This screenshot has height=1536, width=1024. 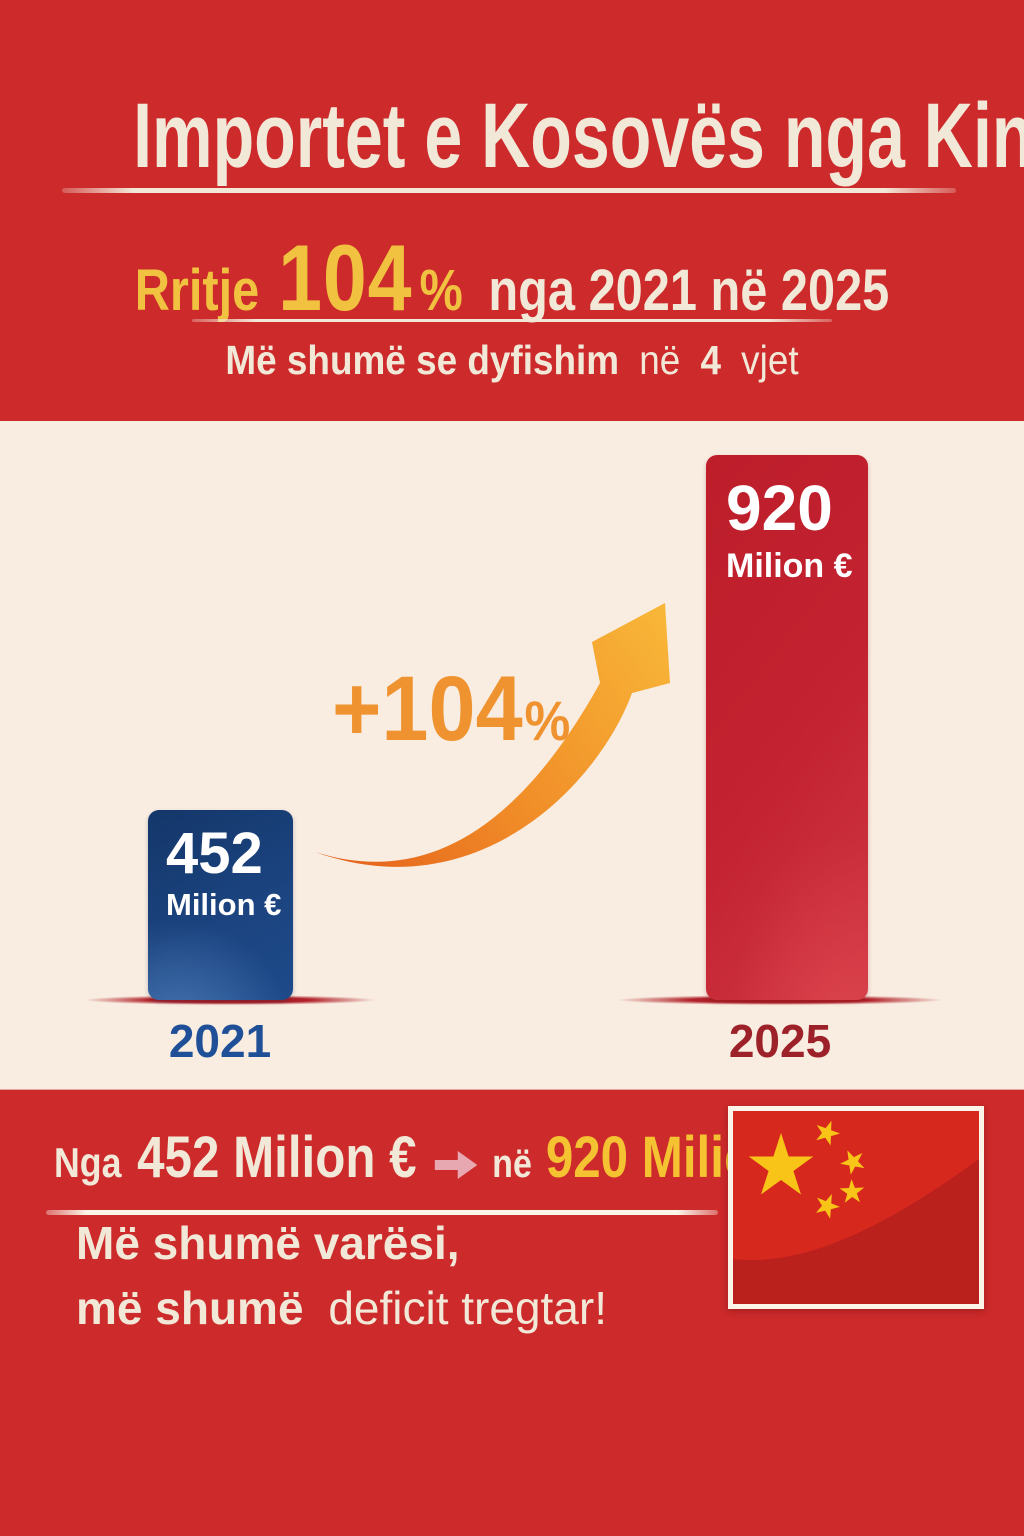 What do you see at coordinates (345, 277) in the screenshot?
I see `growth-value: 104` at bounding box center [345, 277].